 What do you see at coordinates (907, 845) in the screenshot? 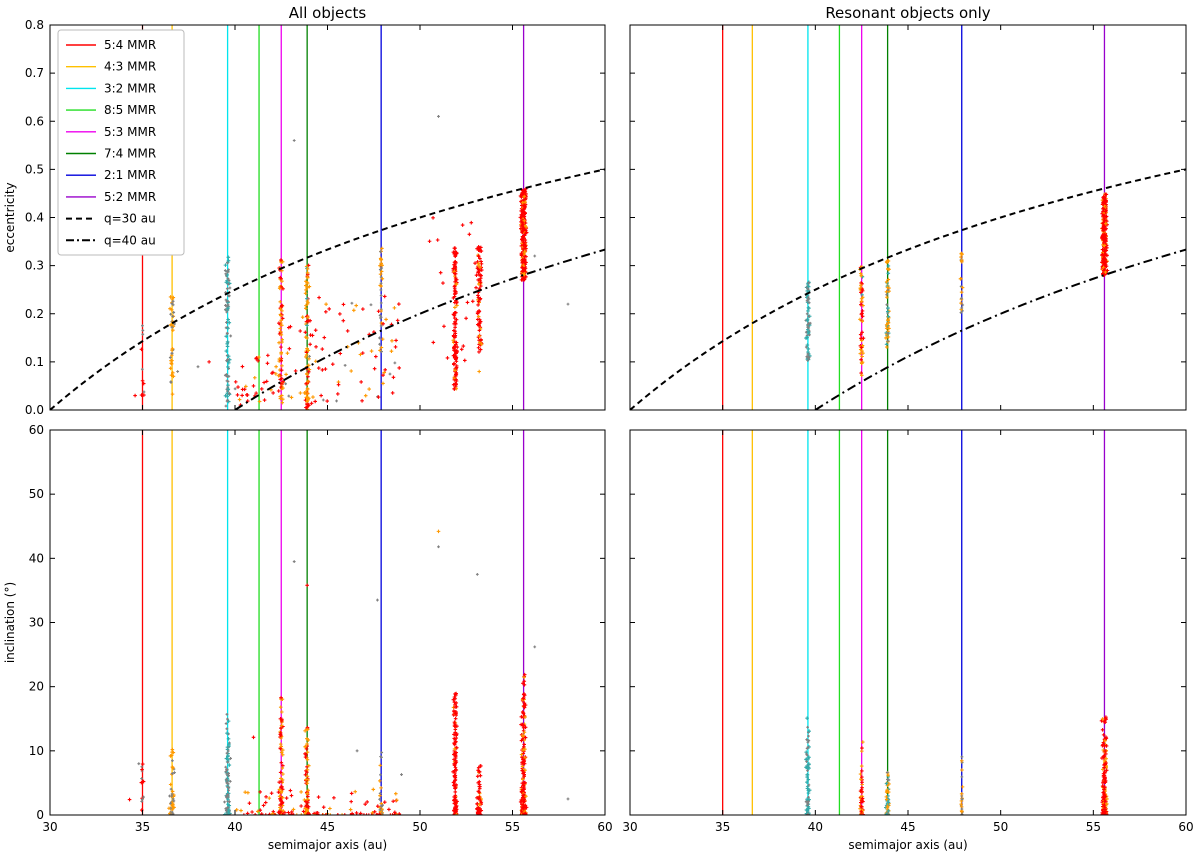
I see `x-axis-label: semimajor axis (au)` at bounding box center [907, 845].